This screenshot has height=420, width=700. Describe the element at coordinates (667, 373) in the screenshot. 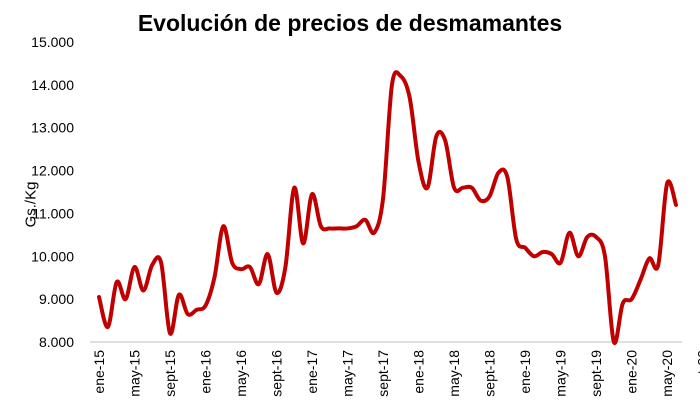

I see `x-tick-label: may-20` at that location.